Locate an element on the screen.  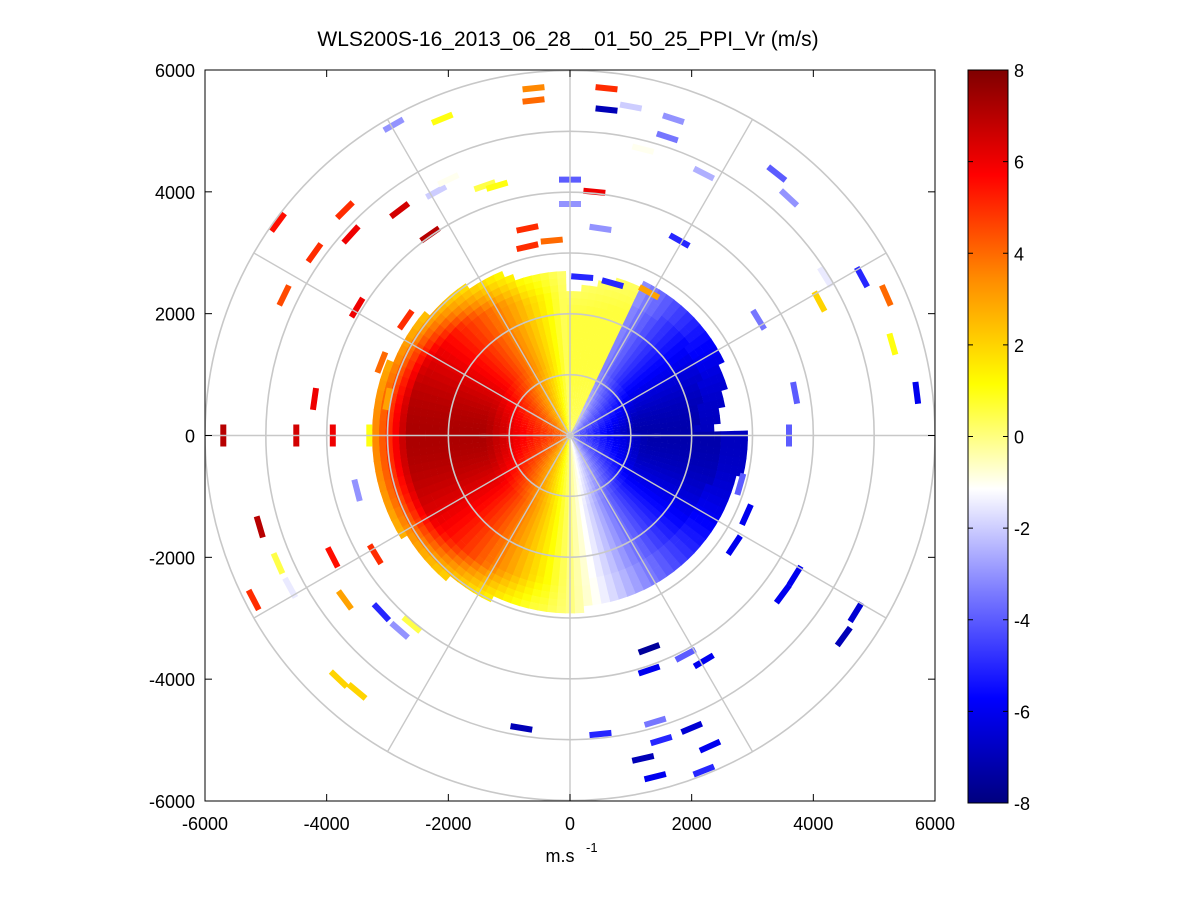
y-tick-label: 0 is located at coordinates (190, 437).